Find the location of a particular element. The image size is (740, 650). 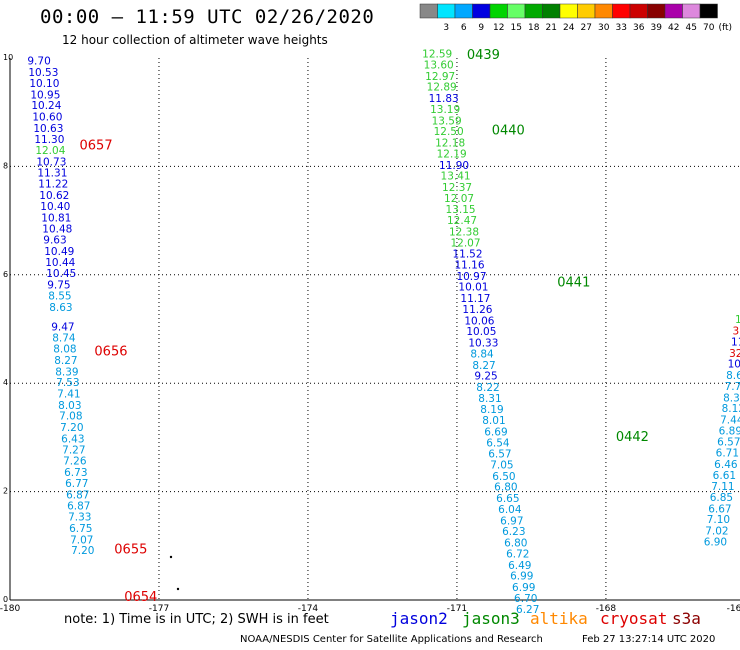

swh-value: 7.10 is located at coordinates (718, 520).